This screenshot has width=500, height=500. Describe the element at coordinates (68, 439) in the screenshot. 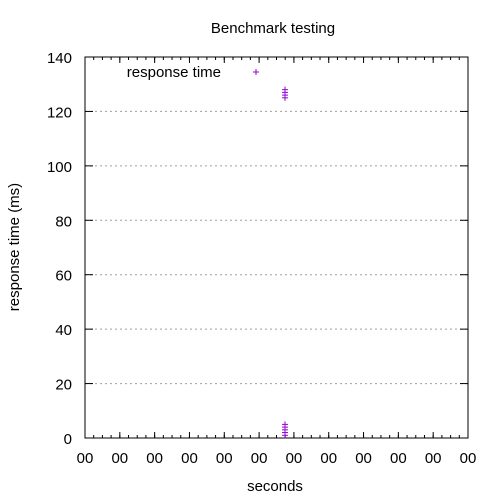

I see `y-tick-label: 0` at that location.